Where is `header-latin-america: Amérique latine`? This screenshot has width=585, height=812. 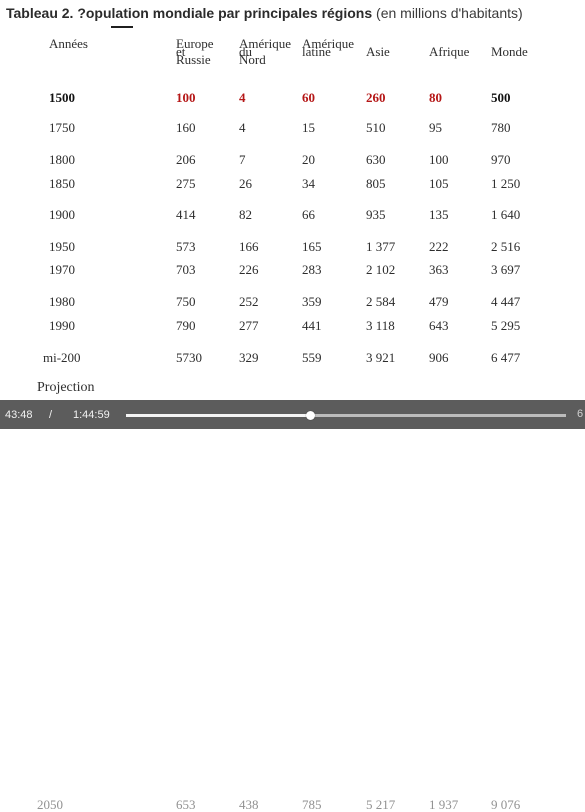 header-latin-america: Amérique latine is located at coordinates (328, 47).